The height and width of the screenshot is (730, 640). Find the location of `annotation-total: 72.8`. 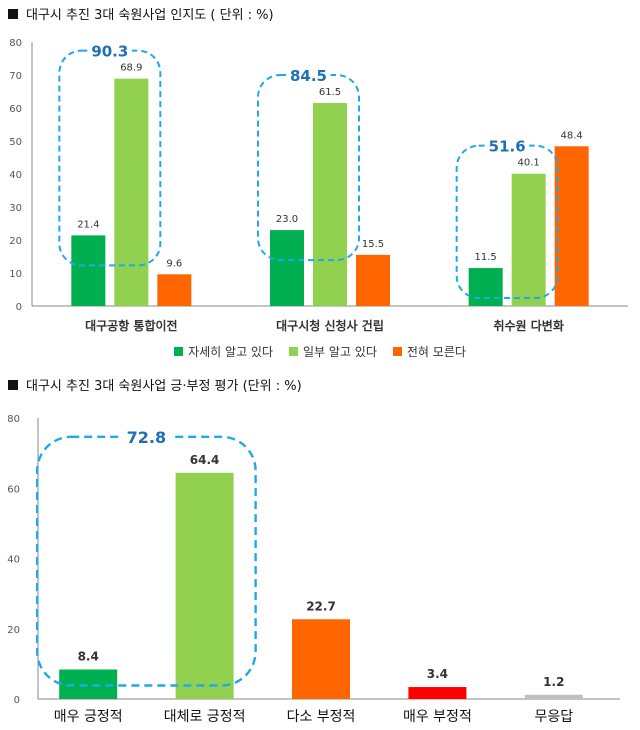

annotation-total: 72.8 is located at coordinates (146, 437).